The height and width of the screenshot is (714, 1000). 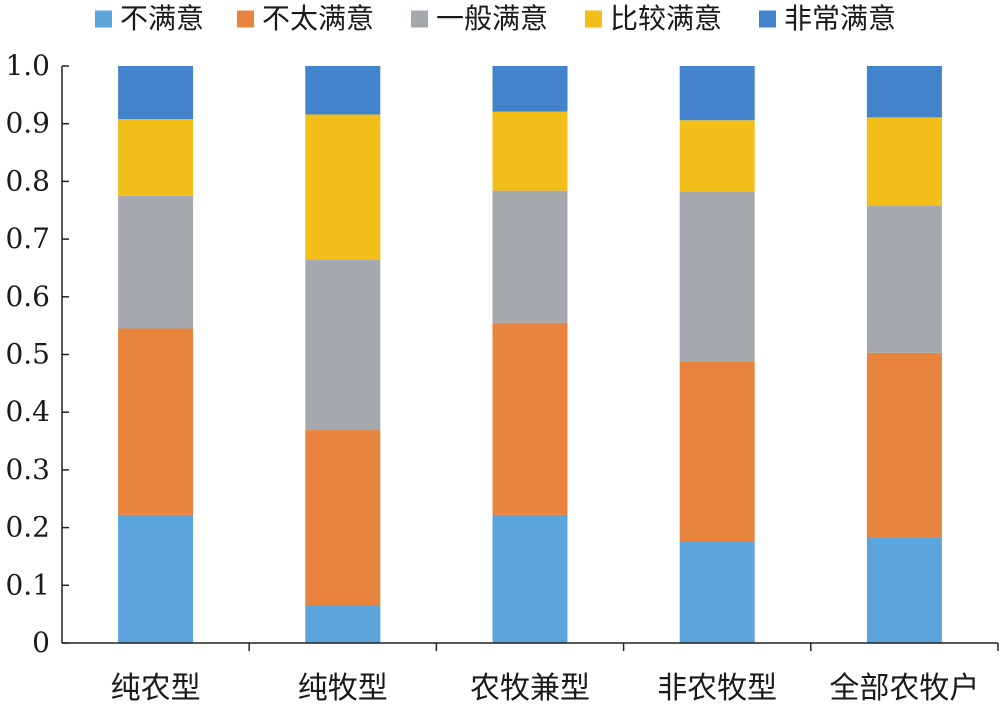 What do you see at coordinates (318, 18) in the screenshot?
I see `legend-label-1: 不太满意` at bounding box center [318, 18].